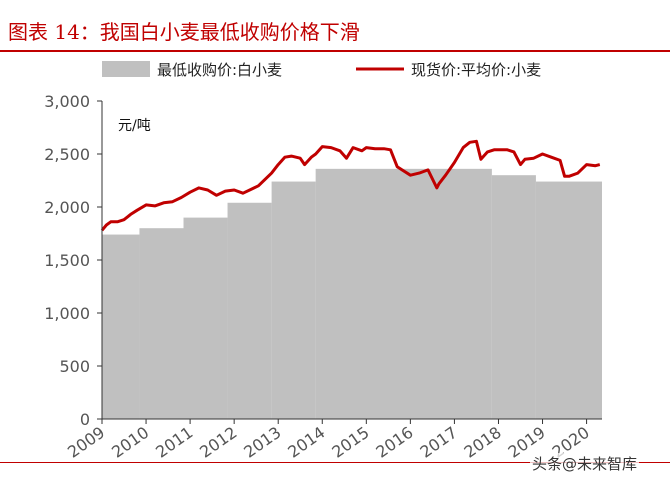 This screenshot has height=487, width=670. Describe the element at coordinates (335, 462) in the screenshot. I see `bottom-rule` at that location.